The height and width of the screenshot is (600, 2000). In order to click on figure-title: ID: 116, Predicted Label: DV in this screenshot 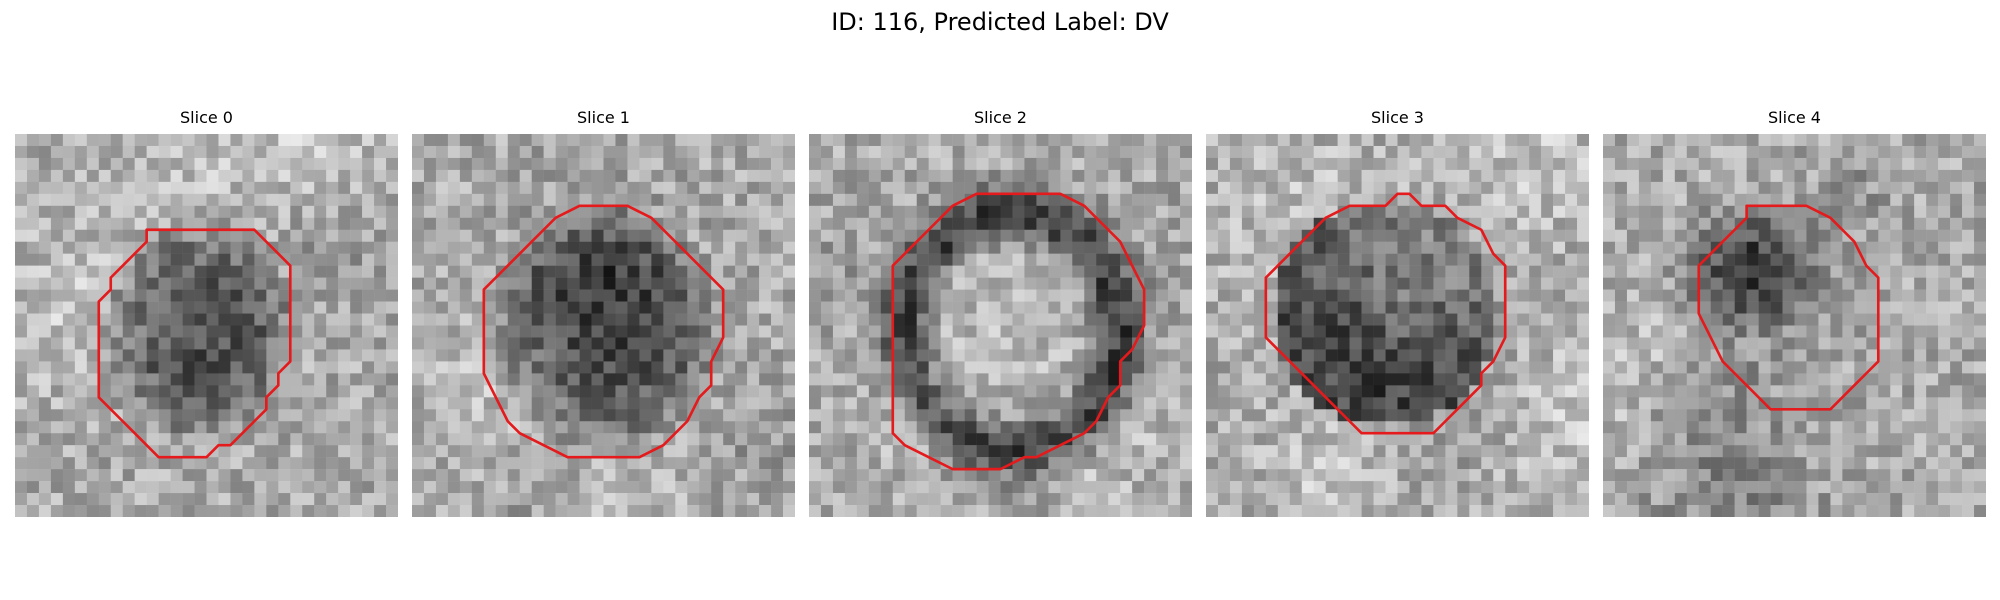, I will do `click(1000, 22)`.